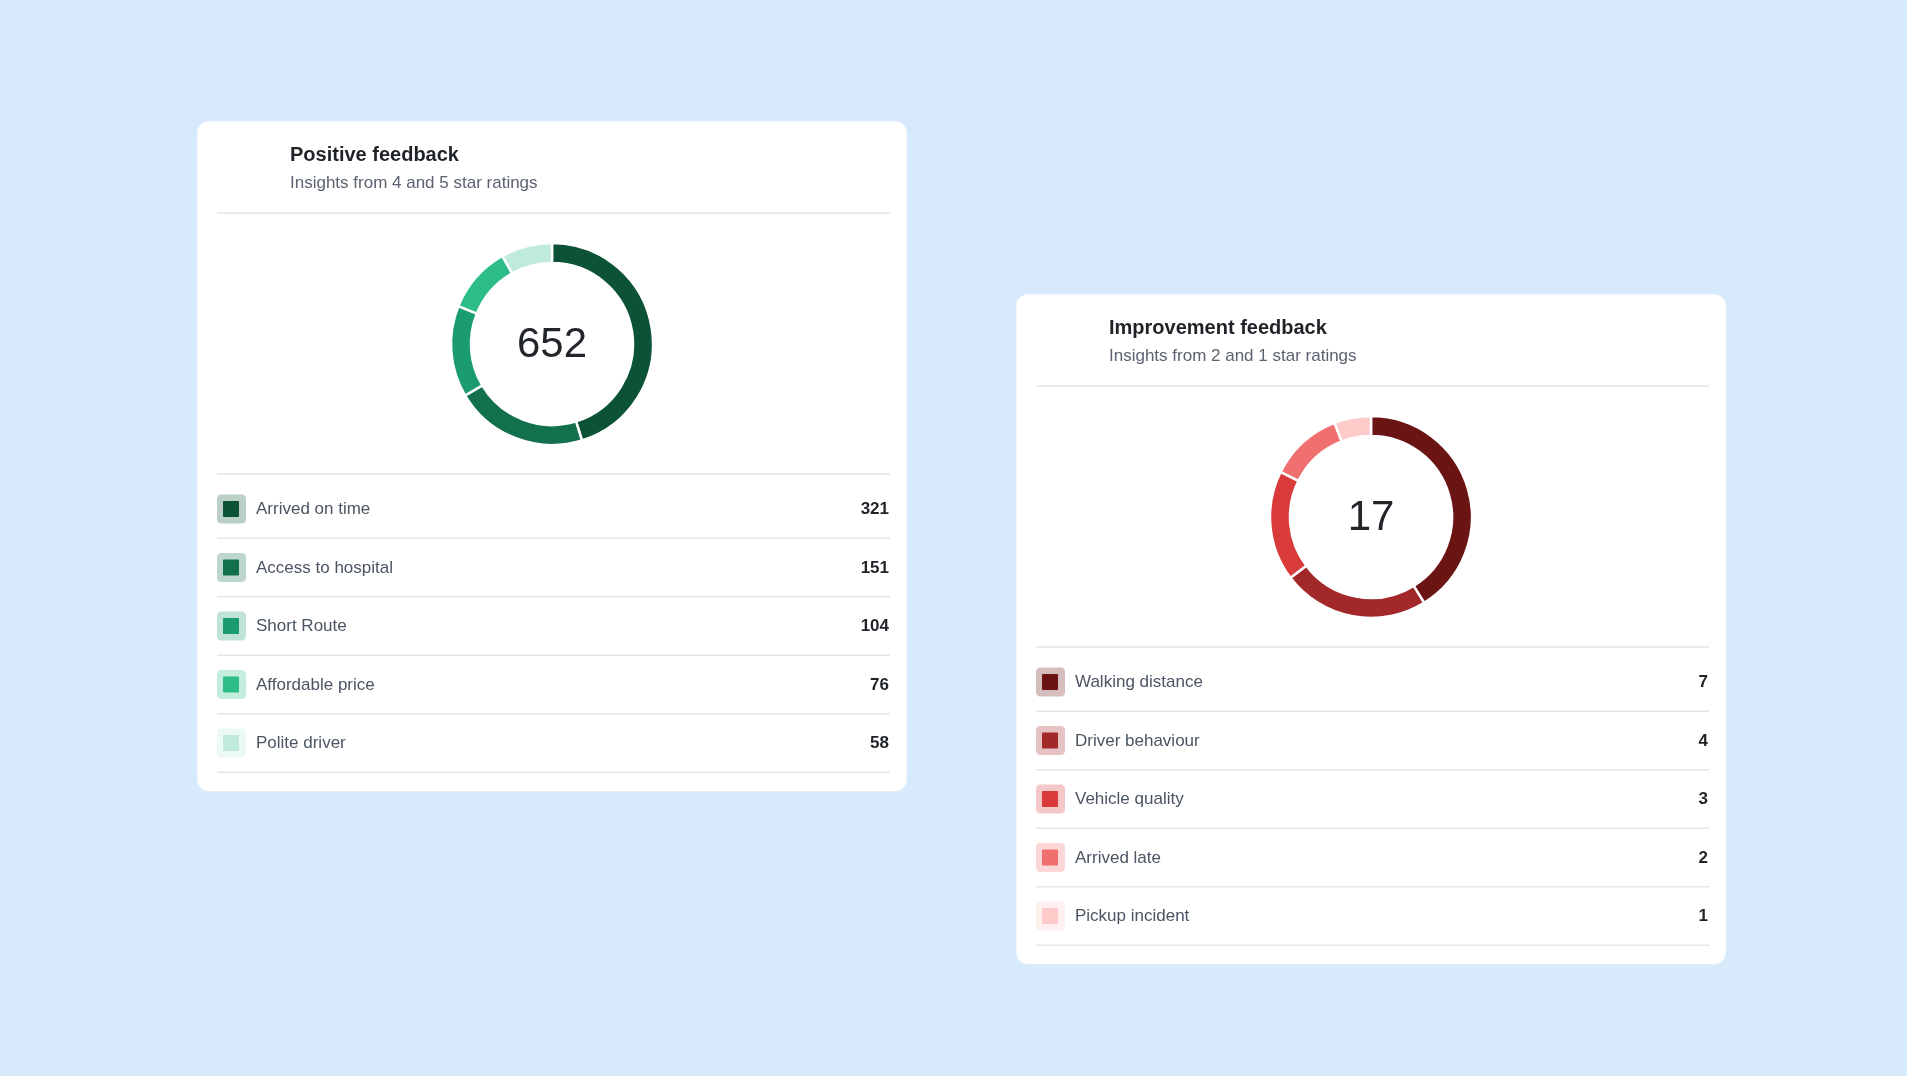 The width and height of the screenshot is (1920, 1080). Describe the element at coordinates (1132, 915) in the screenshot. I see `legend-label: Pickup incident` at that location.